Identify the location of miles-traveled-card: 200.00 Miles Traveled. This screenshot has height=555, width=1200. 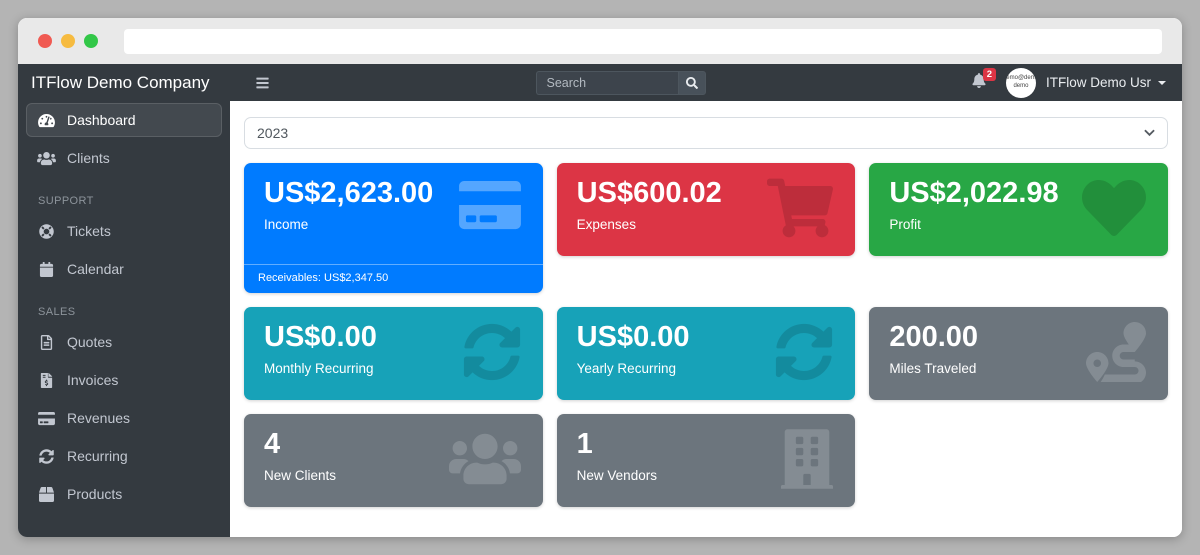
(1018, 353).